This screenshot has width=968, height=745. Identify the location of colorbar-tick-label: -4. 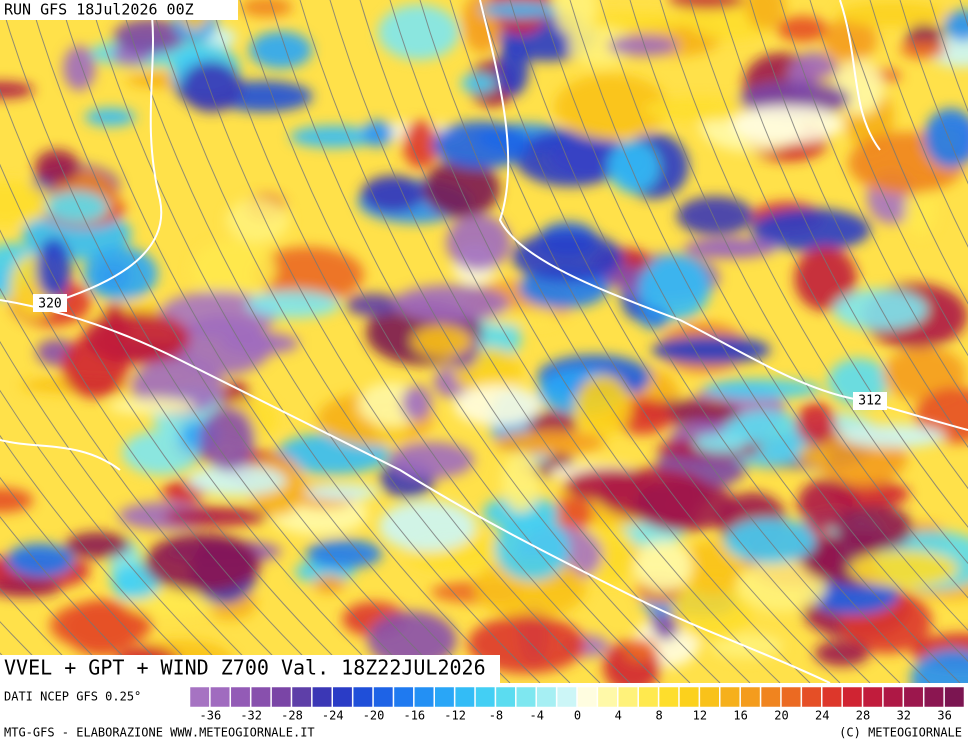
(536, 716).